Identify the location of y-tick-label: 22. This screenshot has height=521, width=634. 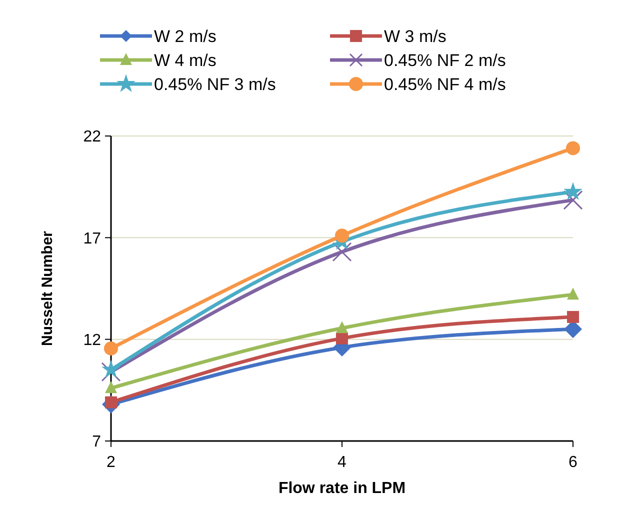
(92, 137).